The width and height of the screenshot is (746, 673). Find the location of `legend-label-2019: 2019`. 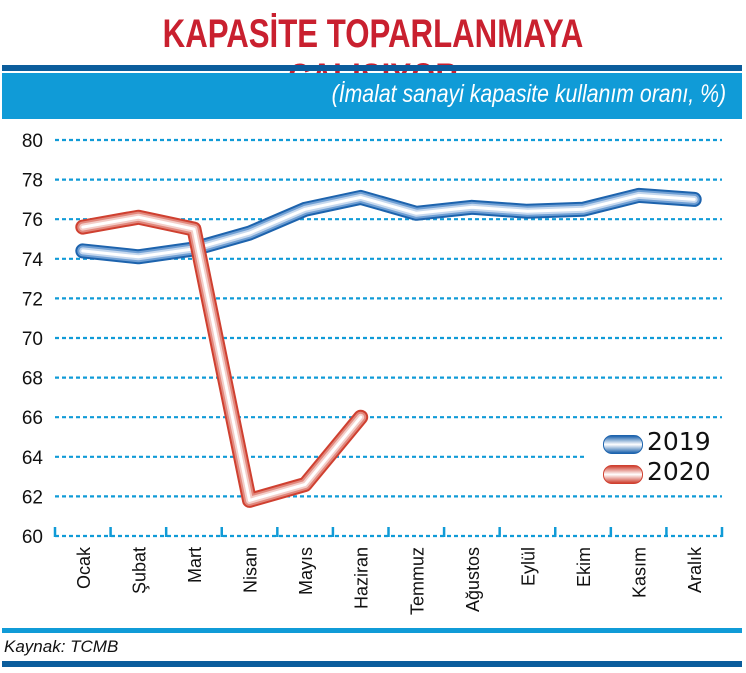

legend-label-2019: 2019 is located at coordinates (679, 441).